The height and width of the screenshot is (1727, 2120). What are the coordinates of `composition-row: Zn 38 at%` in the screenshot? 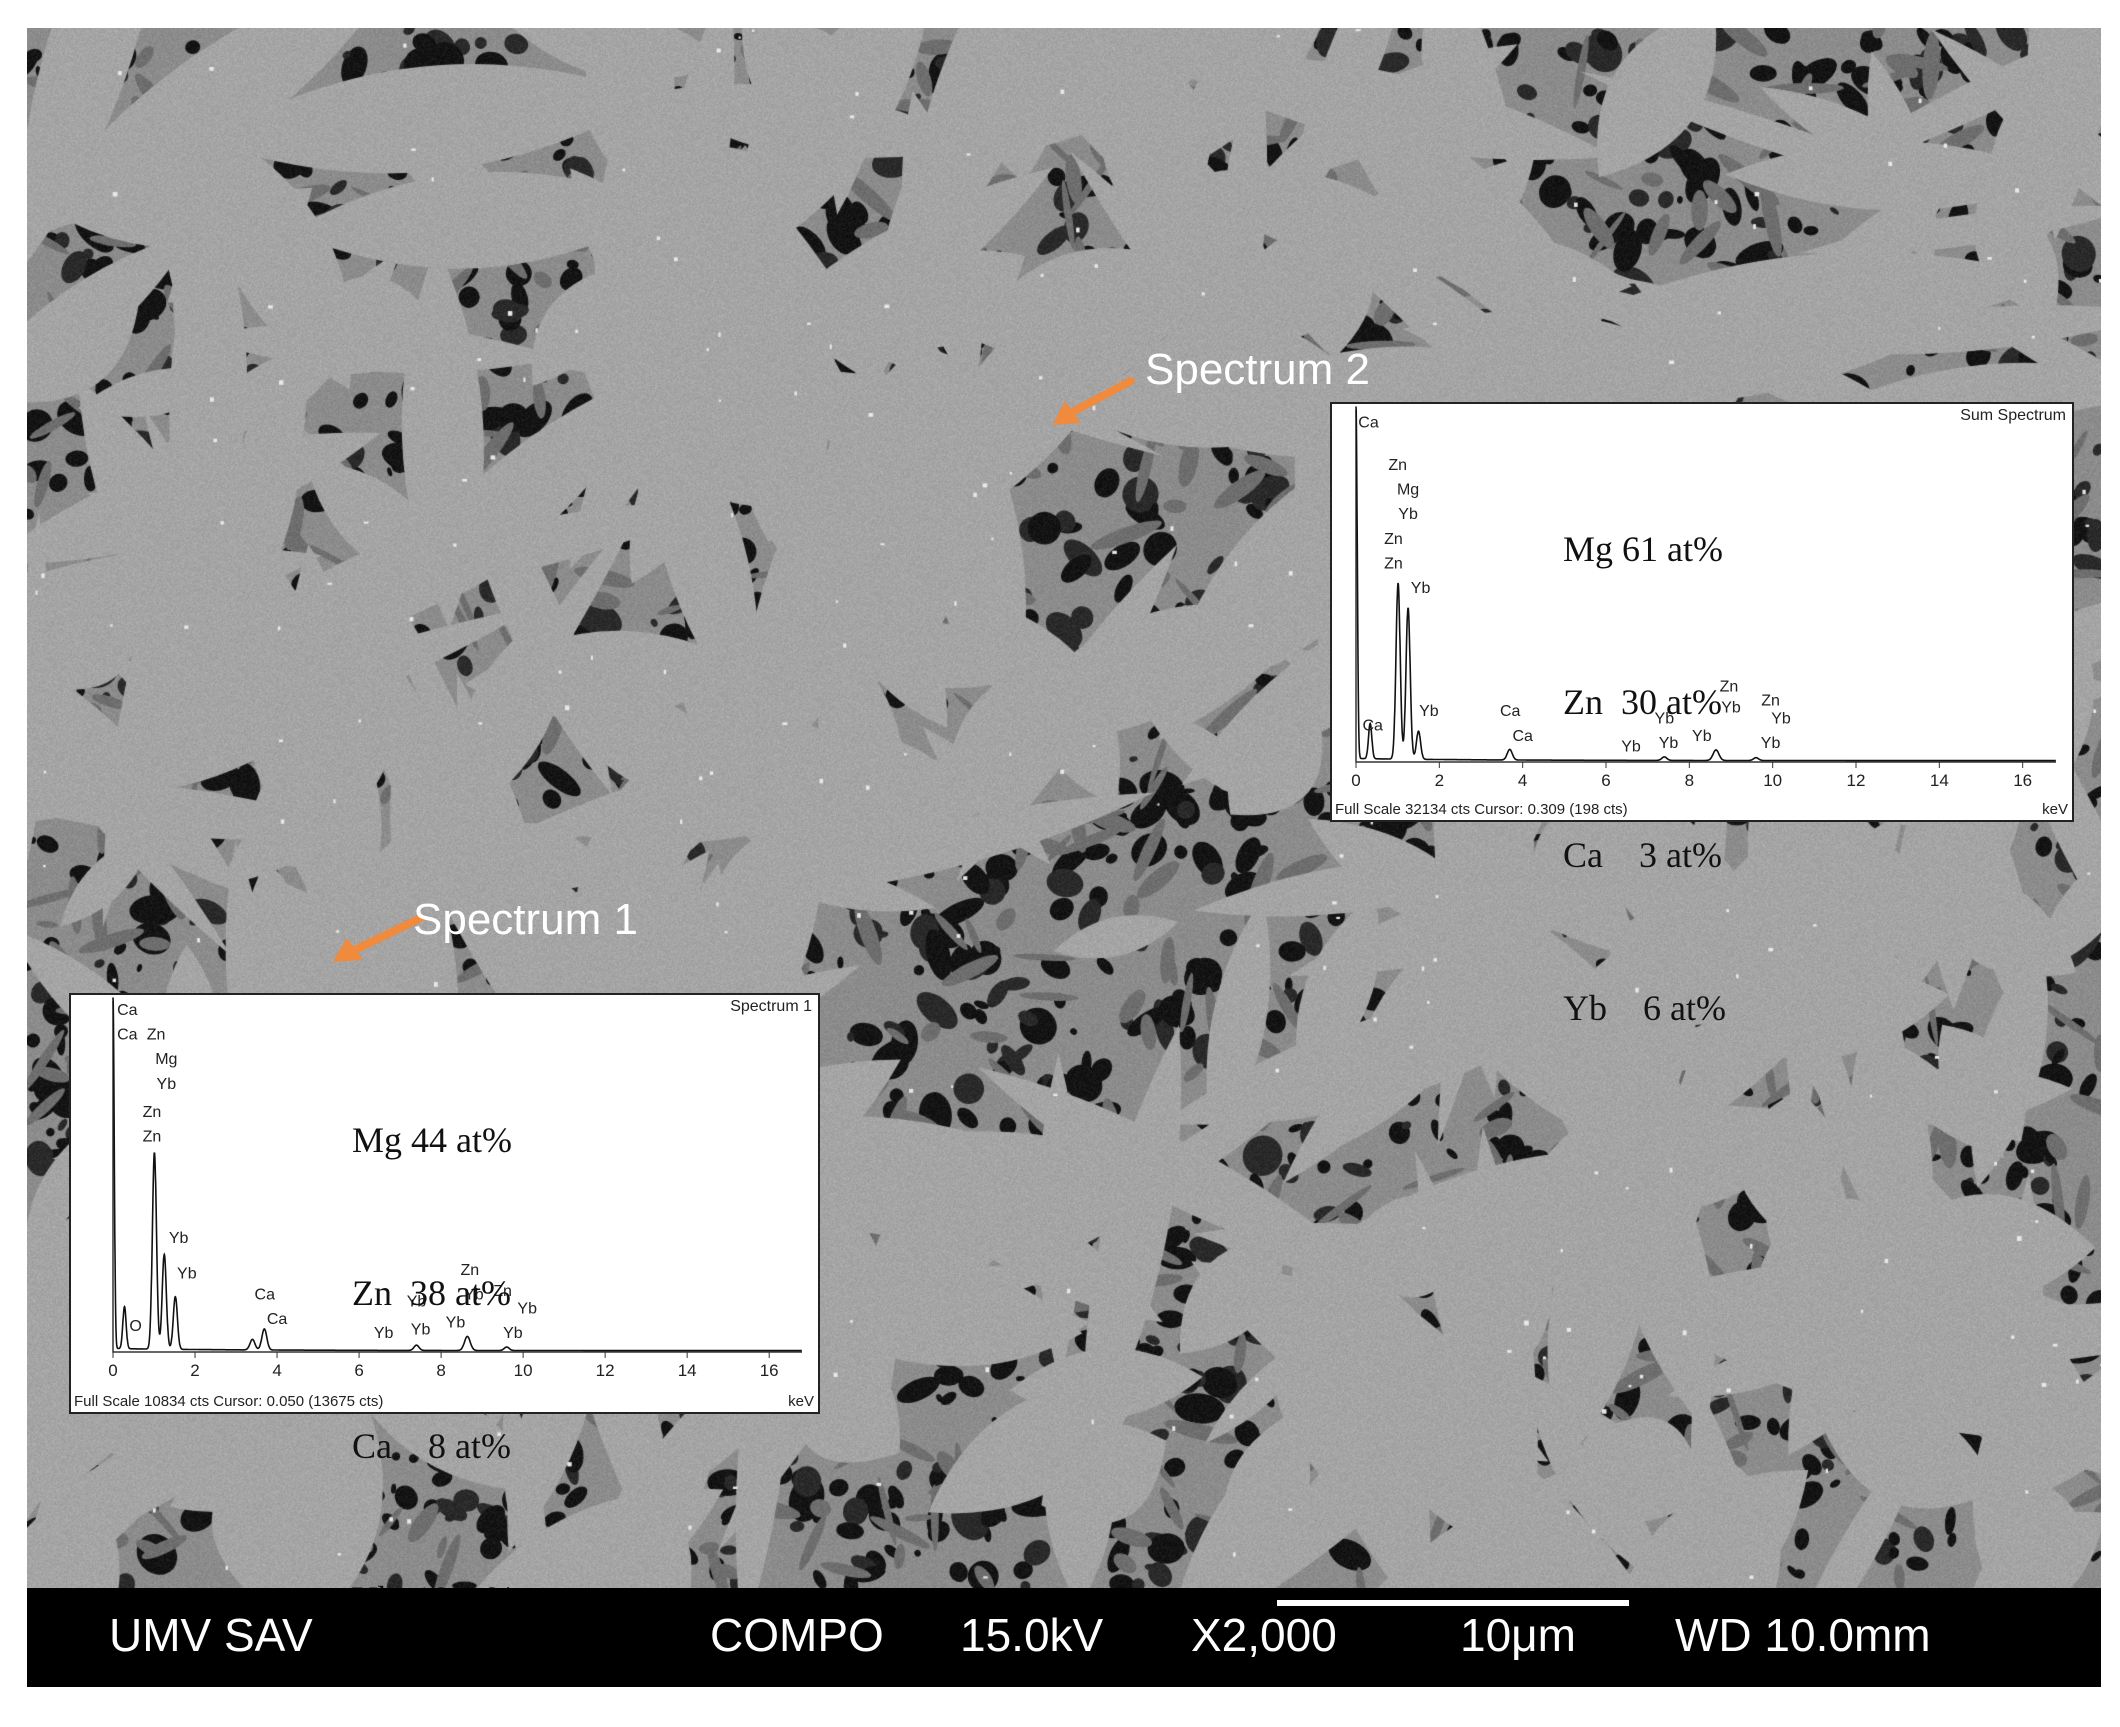 It's located at (431, 1293).